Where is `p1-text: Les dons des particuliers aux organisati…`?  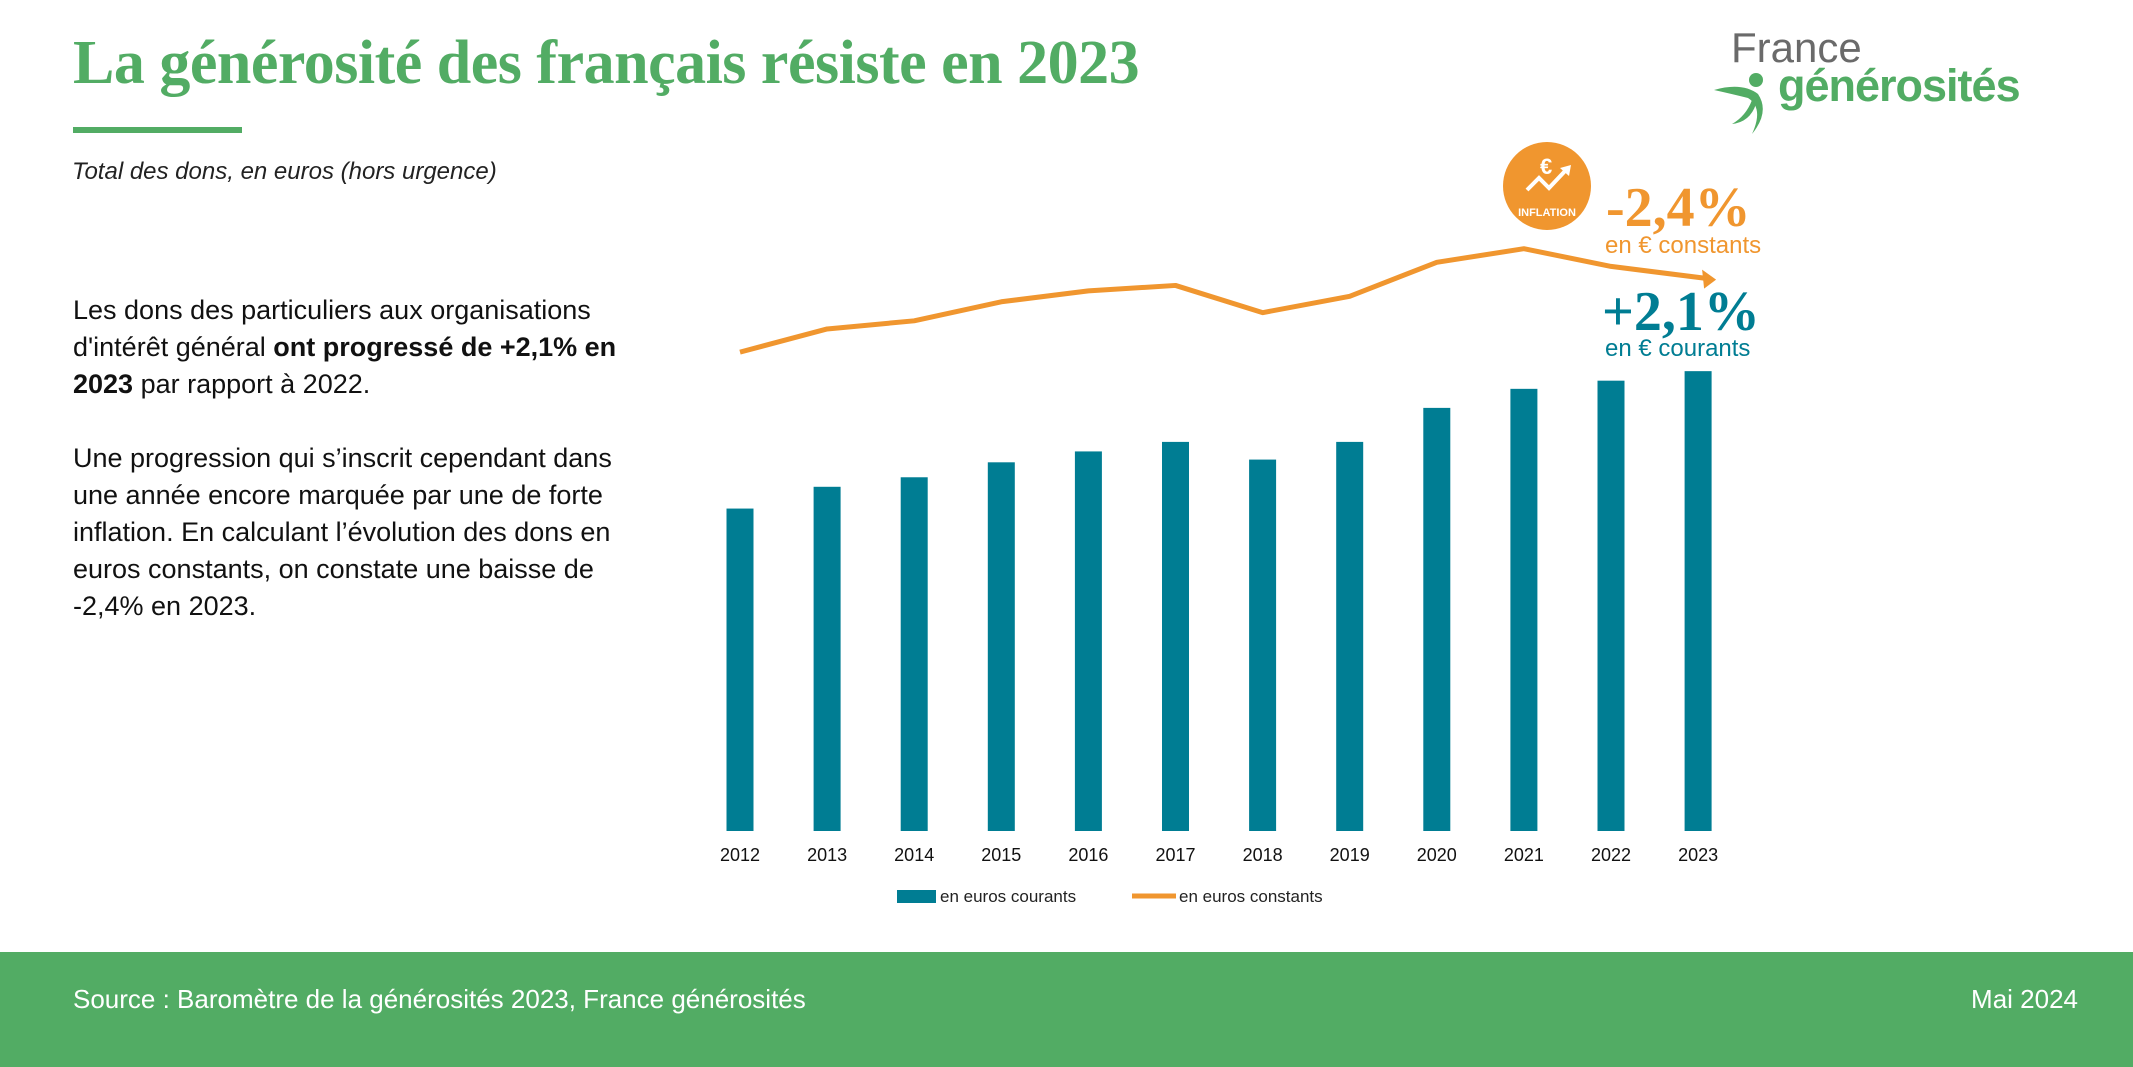 p1-text: Les dons des particuliers aux organisati… is located at coordinates (332, 328).